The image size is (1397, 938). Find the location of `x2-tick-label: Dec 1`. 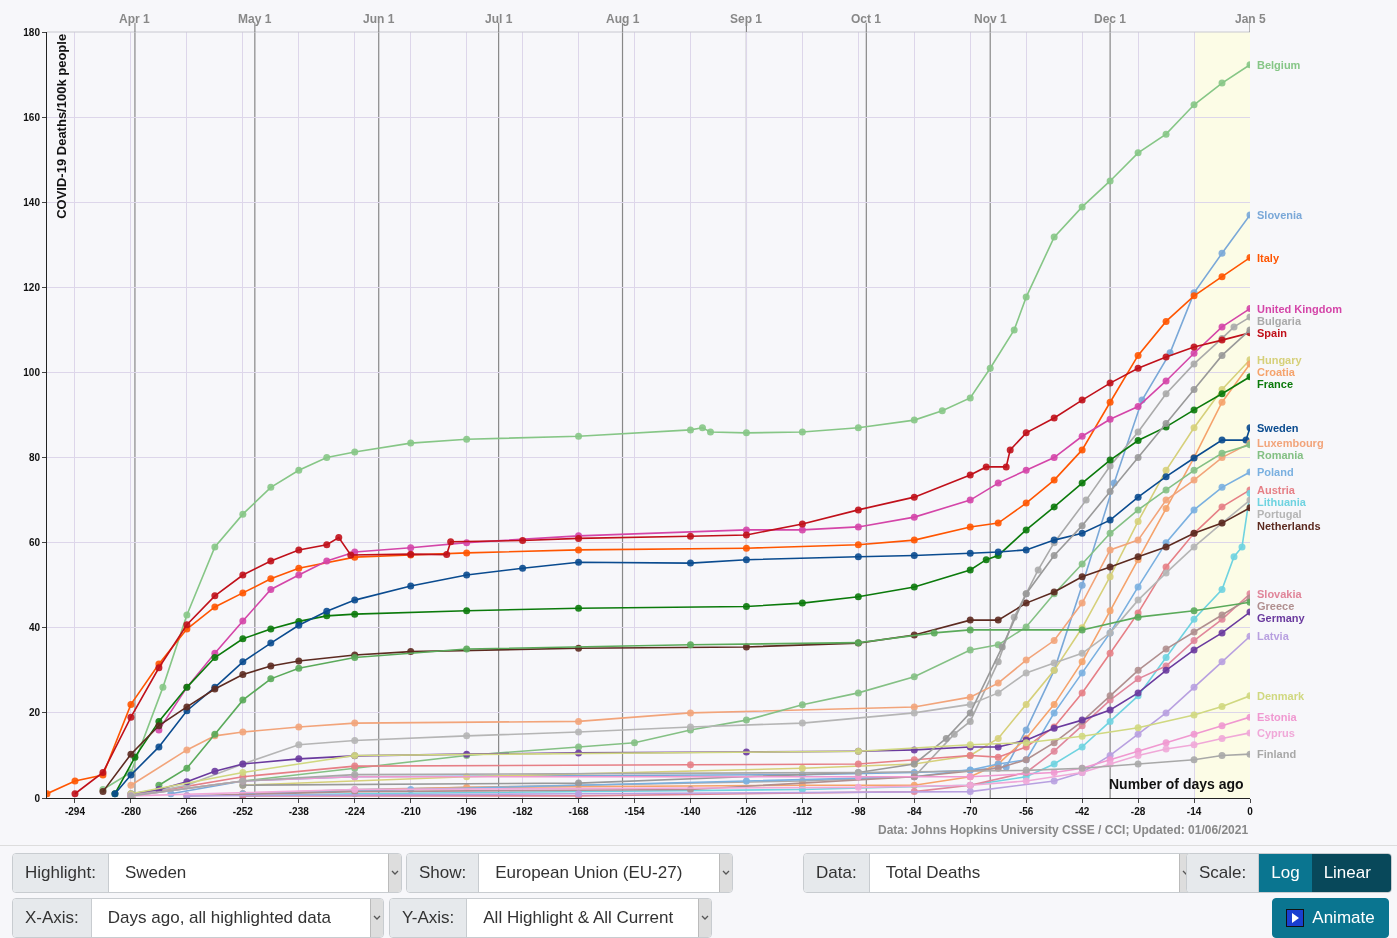

x2-tick-label: Dec 1 is located at coordinates (1110, 19).